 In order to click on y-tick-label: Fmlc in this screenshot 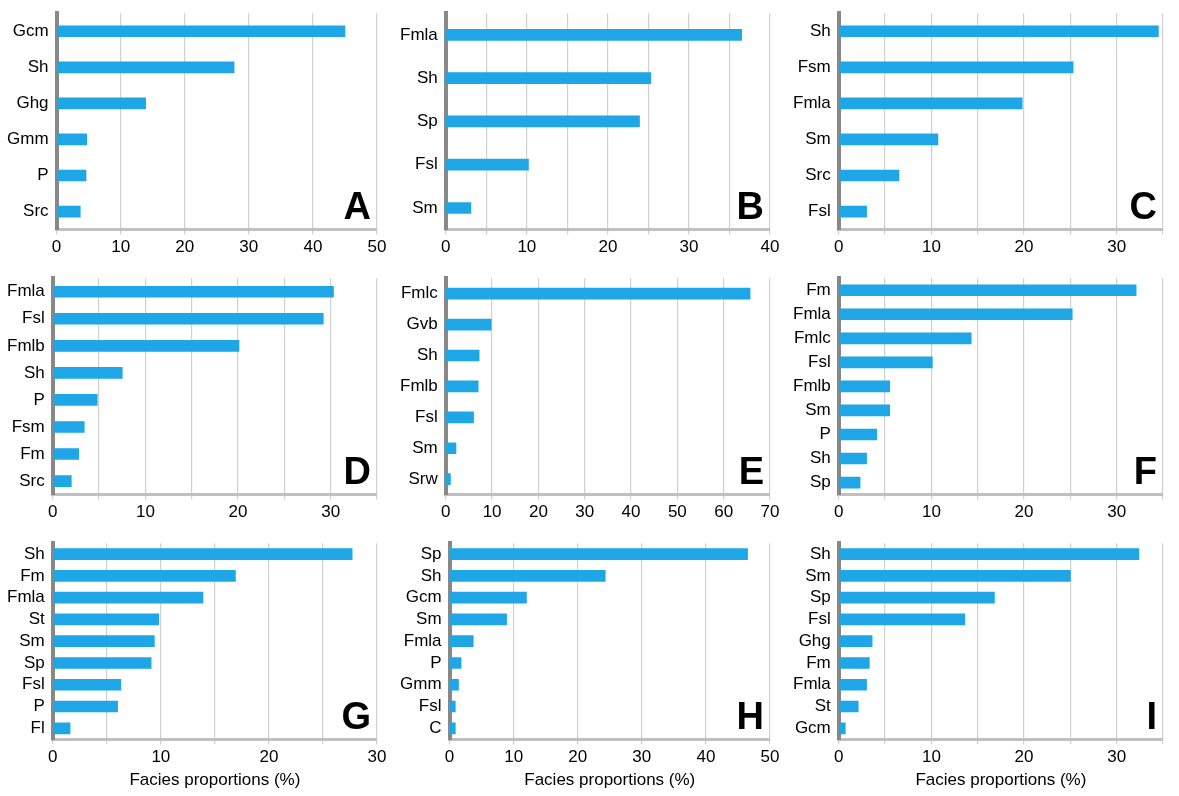, I will do `click(812, 337)`.